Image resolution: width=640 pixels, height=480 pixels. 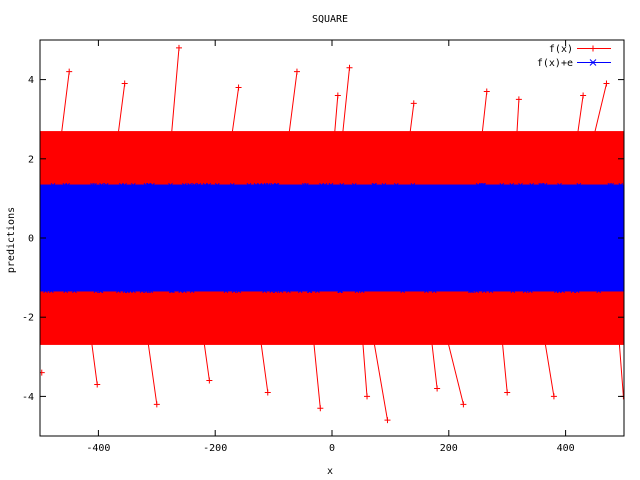 What do you see at coordinates (566, 448) in the screenshot?
I see `x-tick-label: 400` at bounding box center [566, 448].